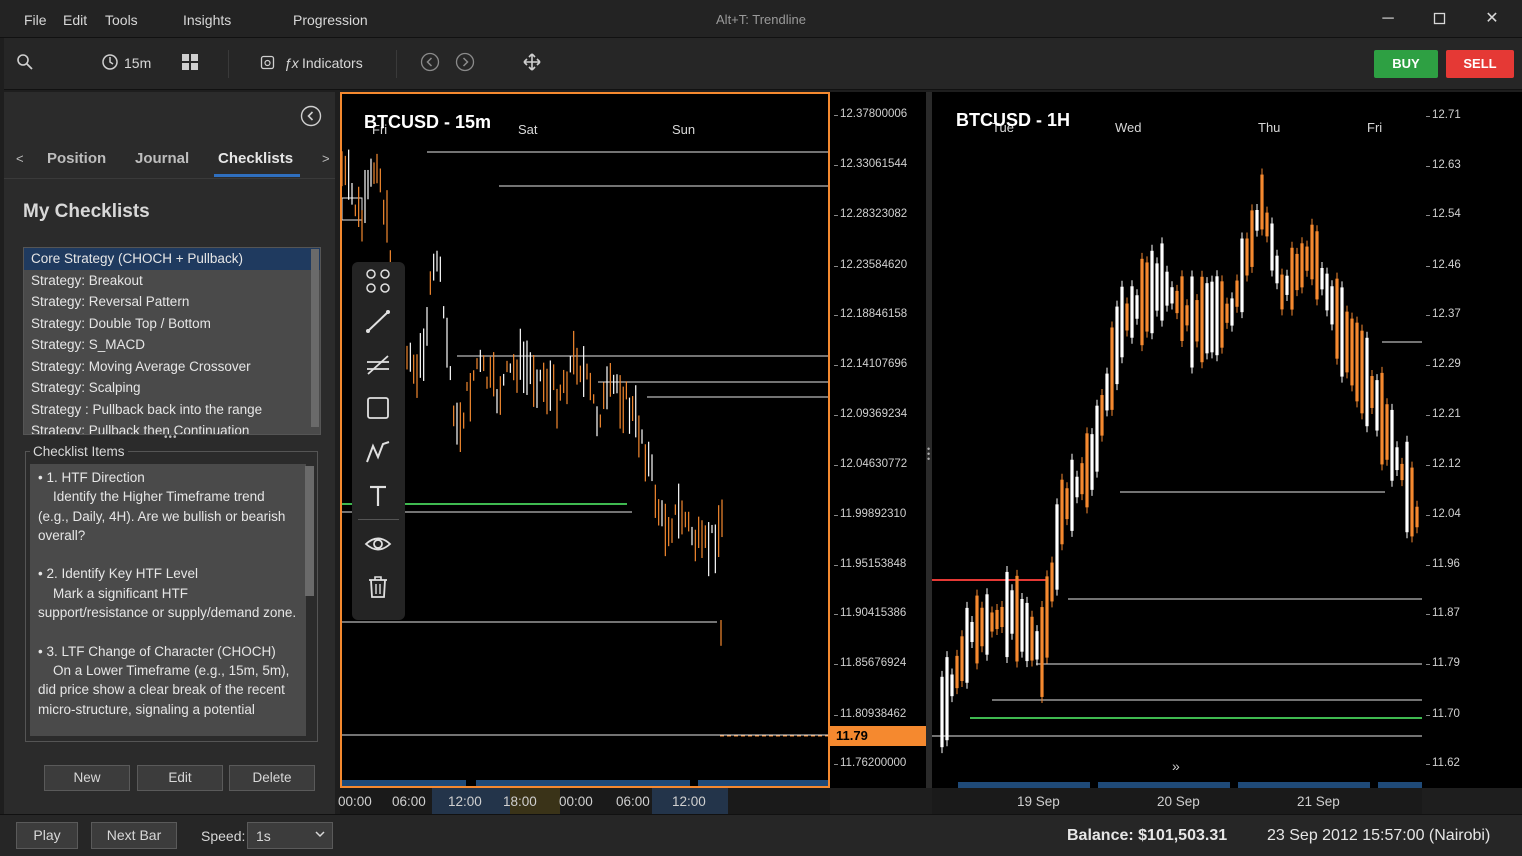 This screenshot has height=856, width=1522. I want to click on list-item: Strategy: Scalping, so click(86, 387).